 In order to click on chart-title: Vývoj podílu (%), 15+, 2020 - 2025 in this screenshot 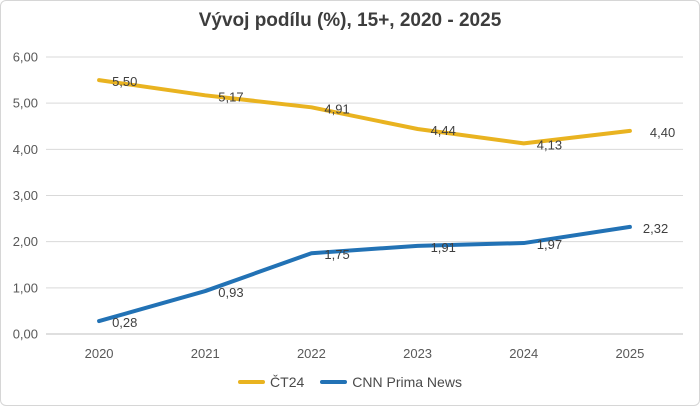, I will do `click(350, 20)`.